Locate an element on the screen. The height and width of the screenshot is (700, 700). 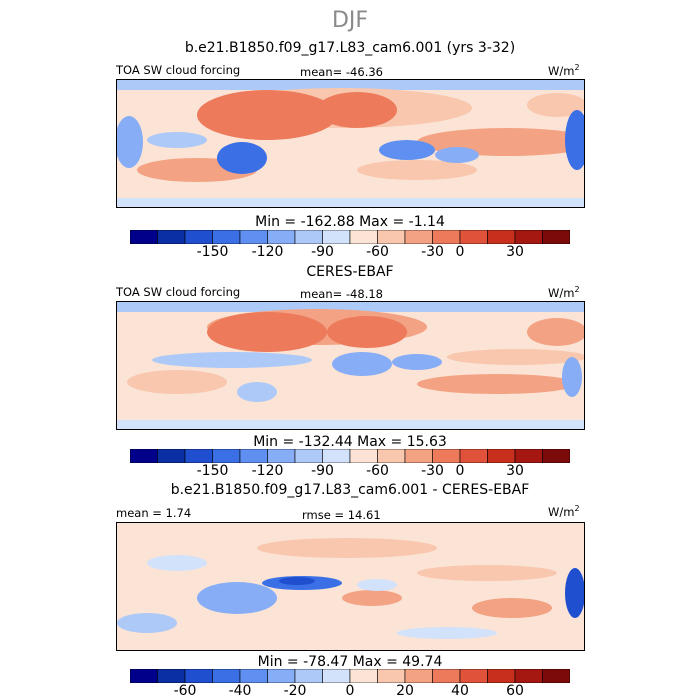
panel2-colorbar is located at coordinates (350, 456).